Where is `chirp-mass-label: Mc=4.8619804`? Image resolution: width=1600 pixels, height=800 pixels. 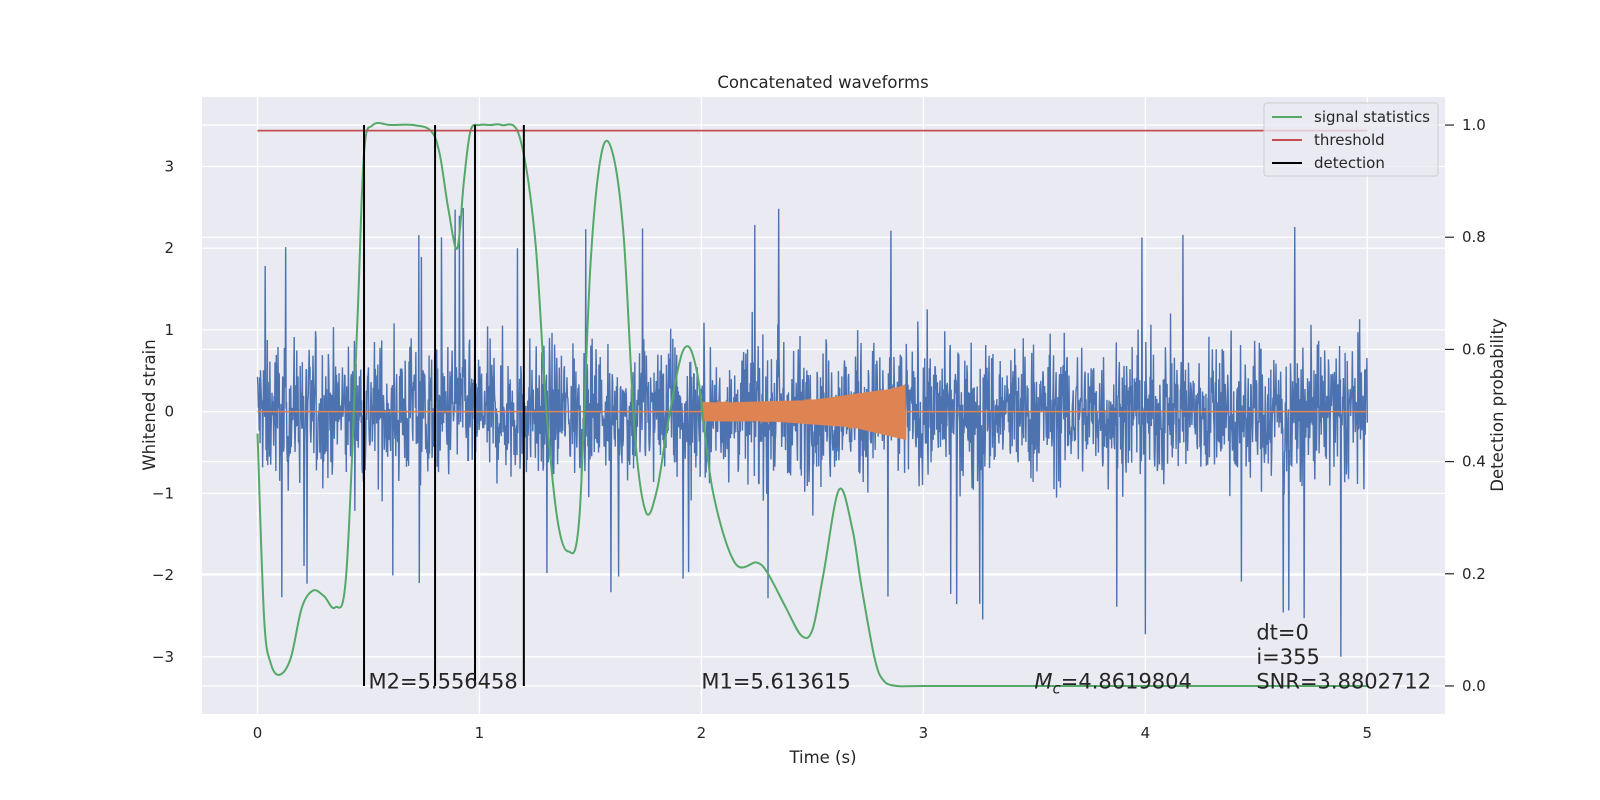 chirp-mass-label: Mc=4.8619804 is located at coordinates (1113, 683).